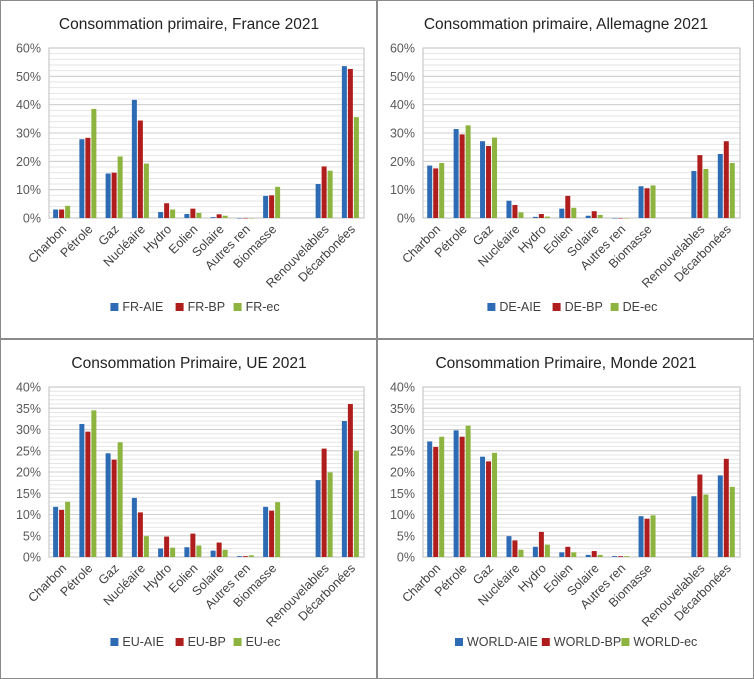 This screenshot has width=754, height=679. I want to click on bar-world-ec-renouvelables, so click(706, 525).